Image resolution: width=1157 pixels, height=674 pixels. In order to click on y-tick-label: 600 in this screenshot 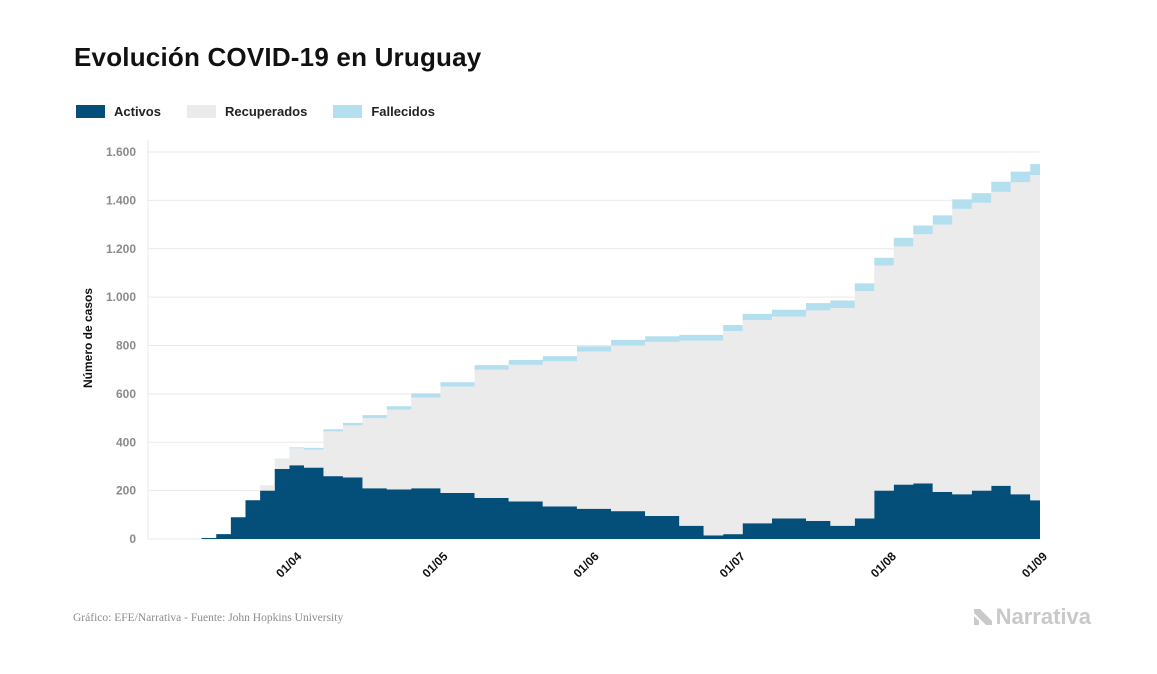, I will do `click(126, 394)`.